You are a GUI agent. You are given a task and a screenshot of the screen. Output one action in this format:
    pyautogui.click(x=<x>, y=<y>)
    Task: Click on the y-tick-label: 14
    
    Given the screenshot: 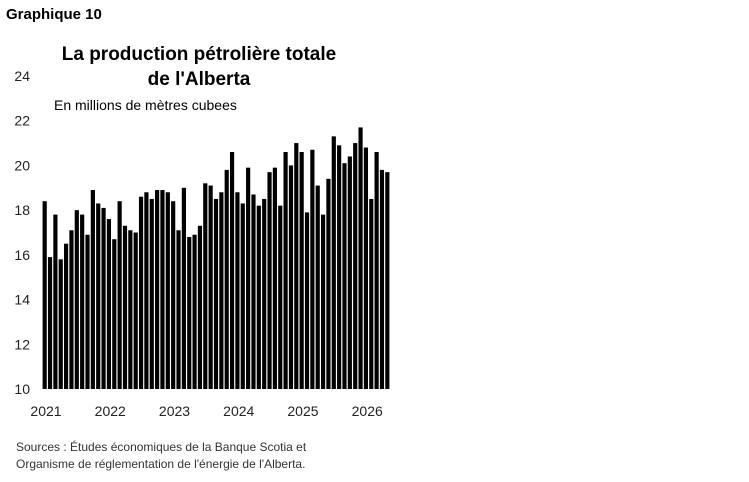 What is the action you would take?
    pyautogui.click(x=22, y=300)
    